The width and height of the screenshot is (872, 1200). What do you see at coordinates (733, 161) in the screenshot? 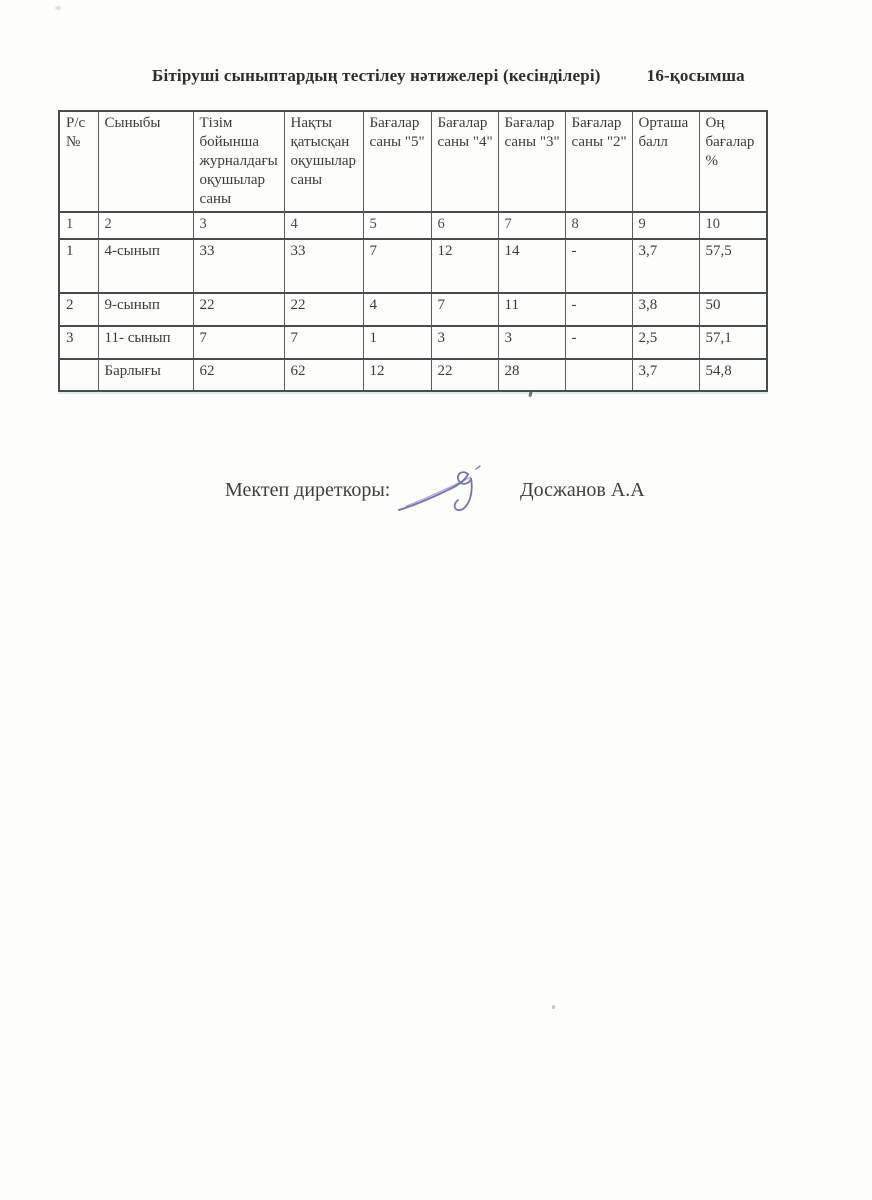
I see `header-cell-positive-pct: Оң бағалар %` at bounding box center [733, 161].